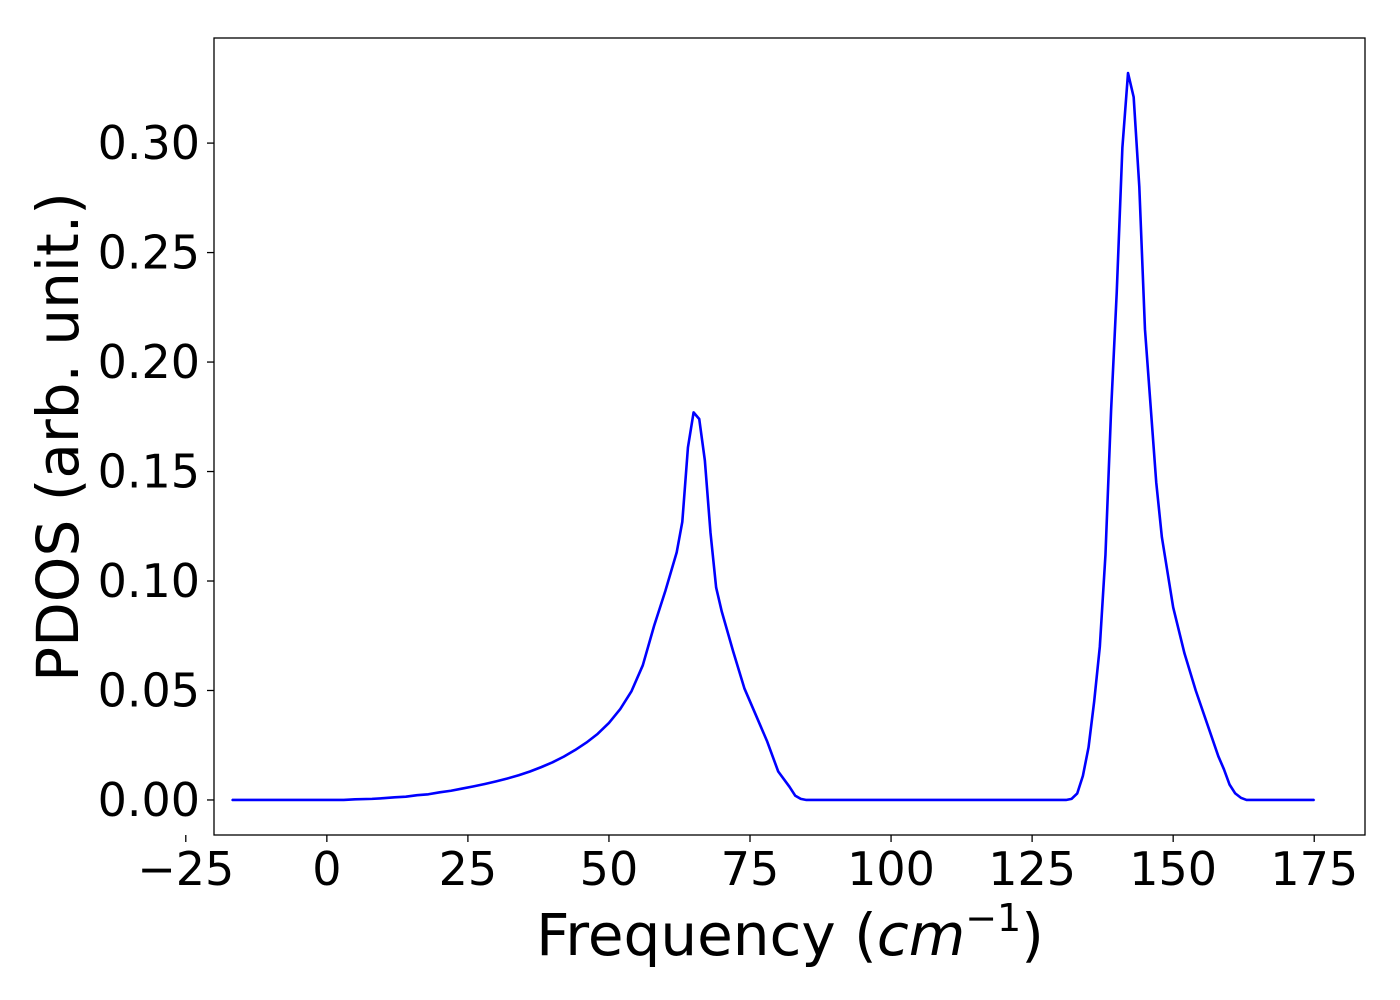  What do you see at coordinates (1314, 869) in the screenshot?
I see `x-tick-label: 175` at bounding box center [1314, 869].